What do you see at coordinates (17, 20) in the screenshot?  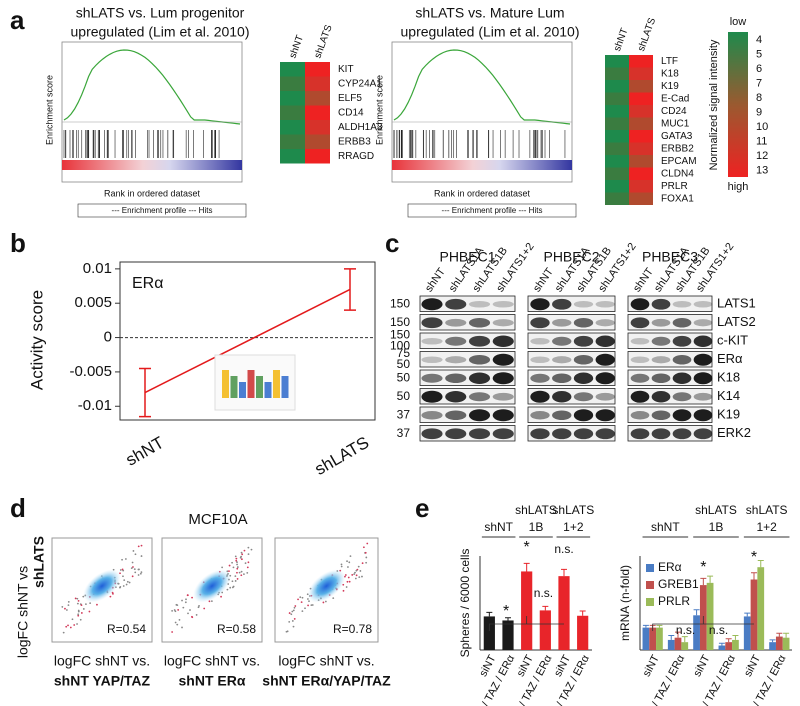 I see `panel-letter: a` at bounding box center [17, 20].